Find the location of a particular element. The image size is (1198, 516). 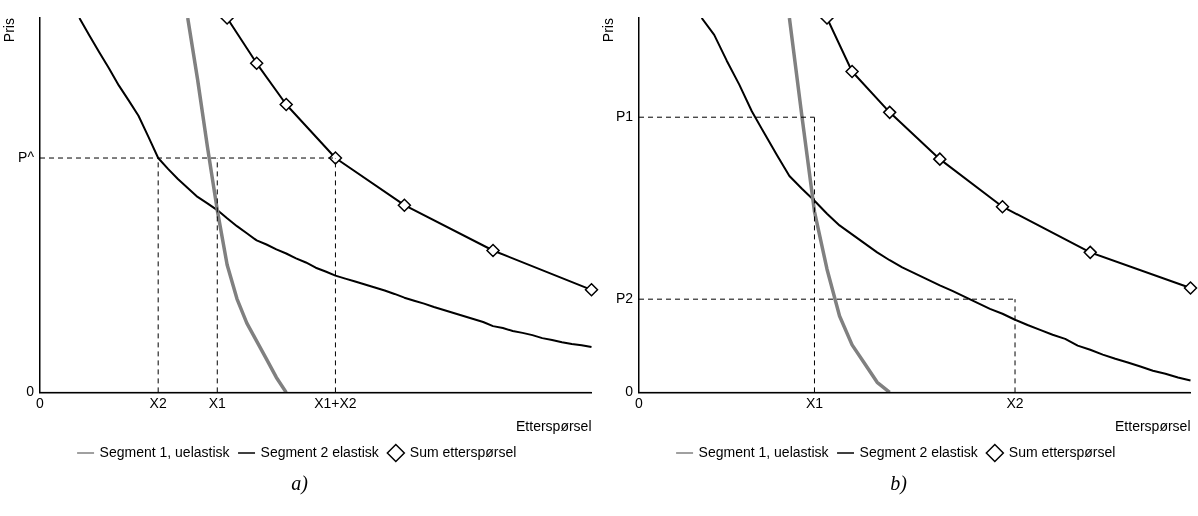

text: a) is located at coordinates (299, 483).